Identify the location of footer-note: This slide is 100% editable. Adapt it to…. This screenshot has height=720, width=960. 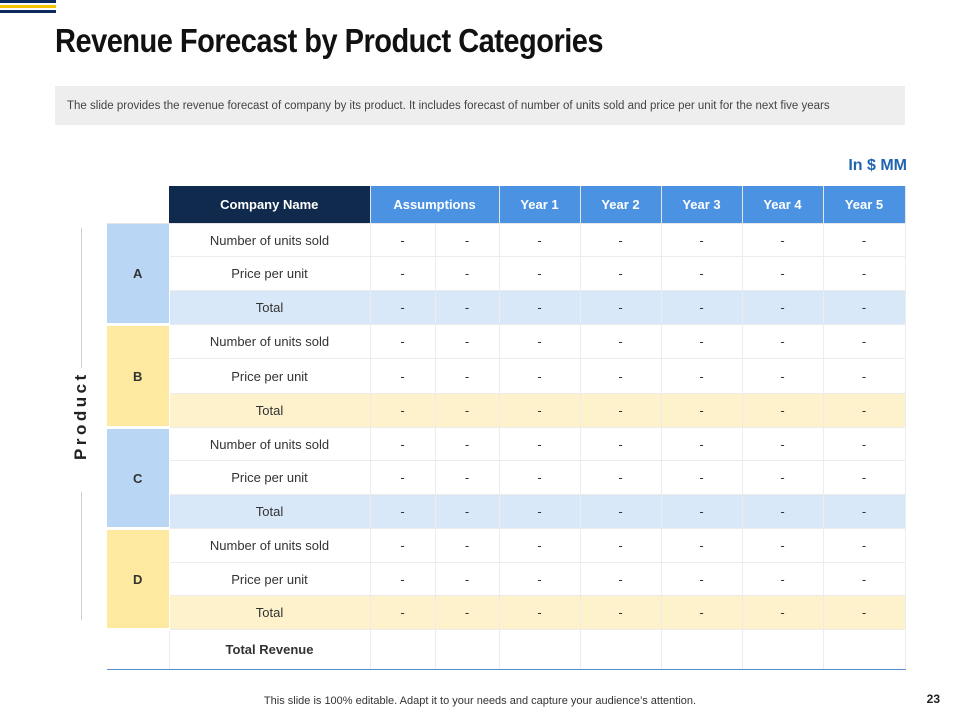
(480, 701).